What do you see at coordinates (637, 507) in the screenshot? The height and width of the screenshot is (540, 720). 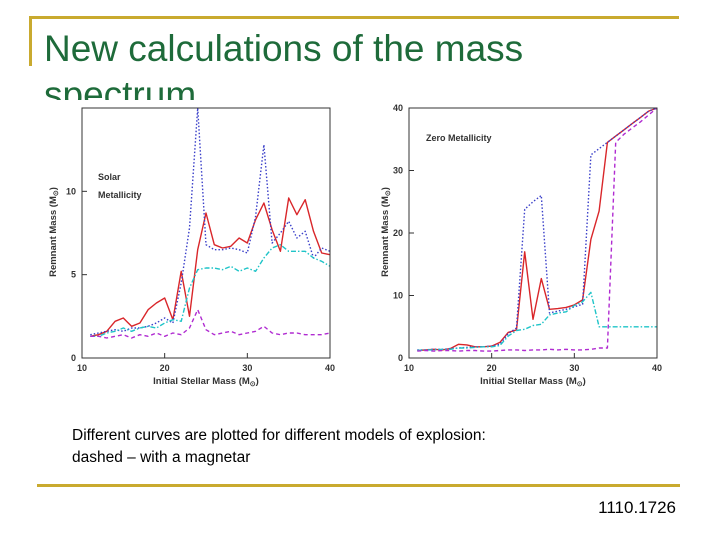 I see `reference-id: 1110.1726` at bounding box center [637, 507].